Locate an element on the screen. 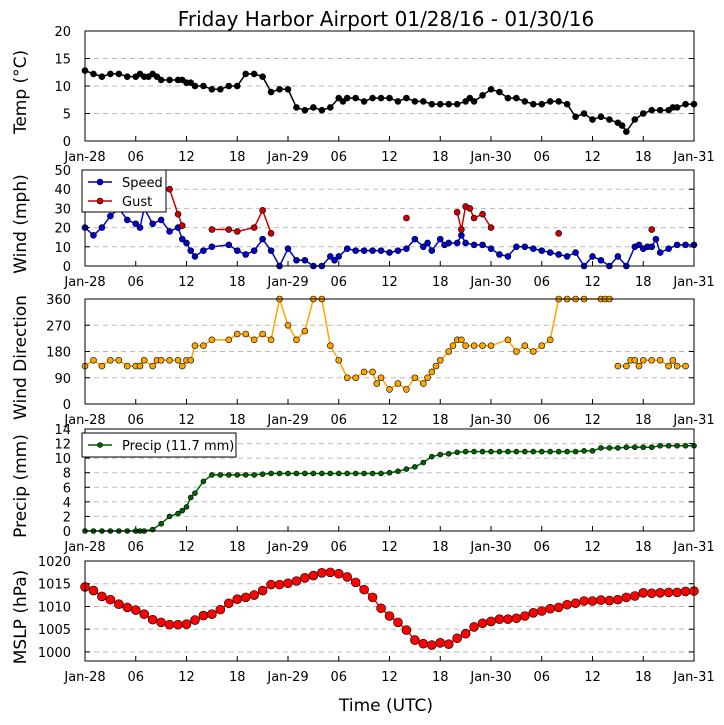  plot-frame is located at coordinates (389, 611).